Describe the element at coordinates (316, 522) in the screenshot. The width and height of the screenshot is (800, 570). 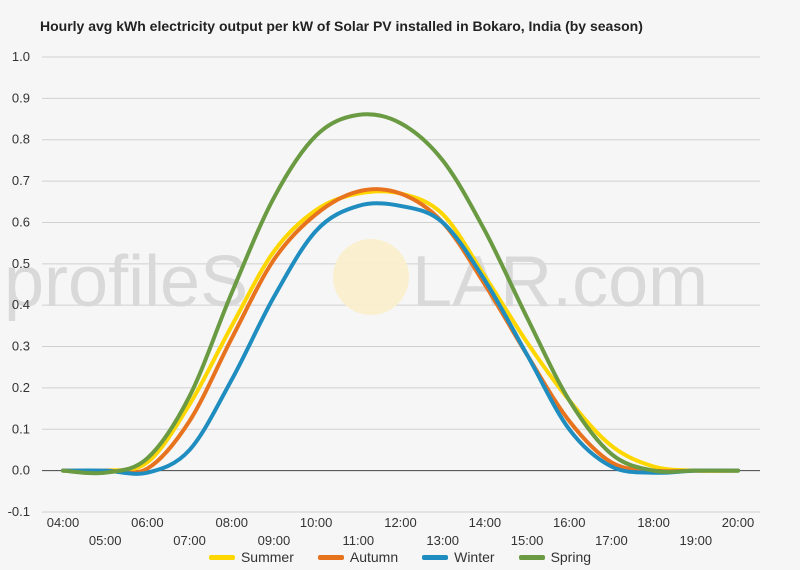
I see `x-tick-label: 10:00` at that location.